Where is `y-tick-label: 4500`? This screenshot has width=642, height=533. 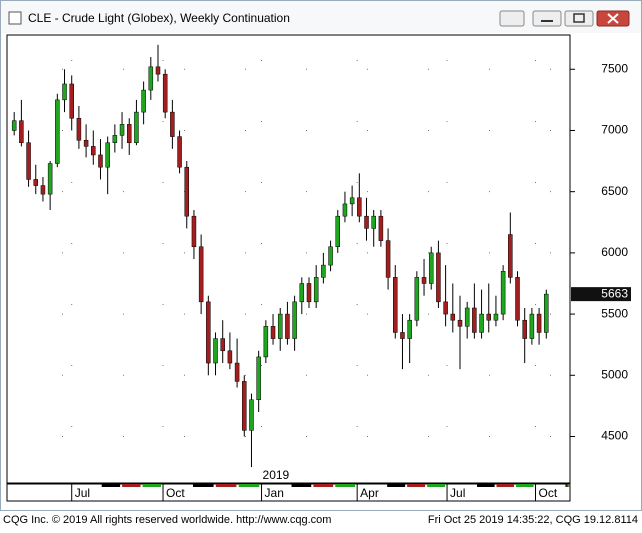 y-tick-label: 4500 is located at coordinates (614, 436).